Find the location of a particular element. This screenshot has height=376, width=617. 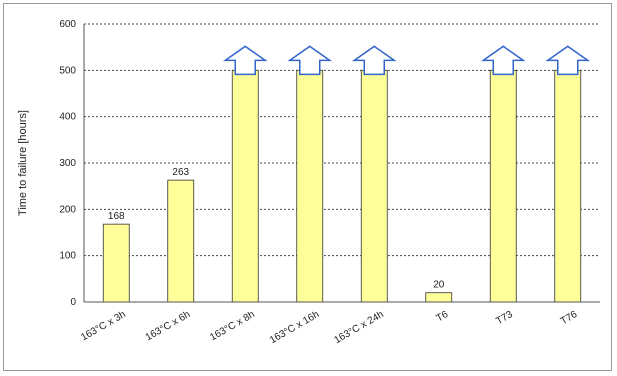

y-tick-labels: 0 100 200 300 400 500 600 is located at coordinates (67, 163).